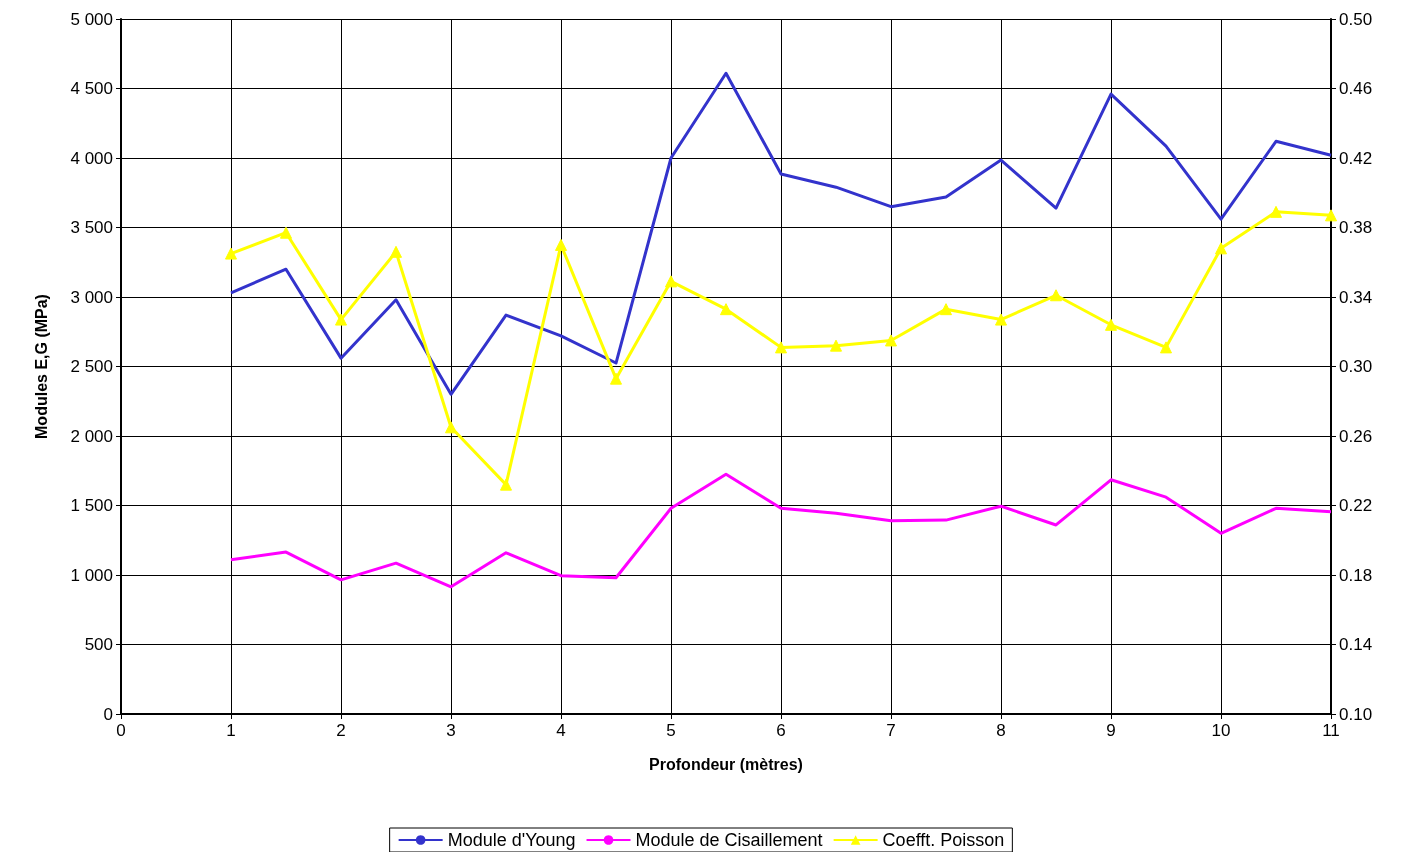 This screenshot has height=852, width=1402. What do you see at coordinates (1221, 730) in the screenshot?
I see `x-tick-label: 10` at bounding box center [1221, 730].